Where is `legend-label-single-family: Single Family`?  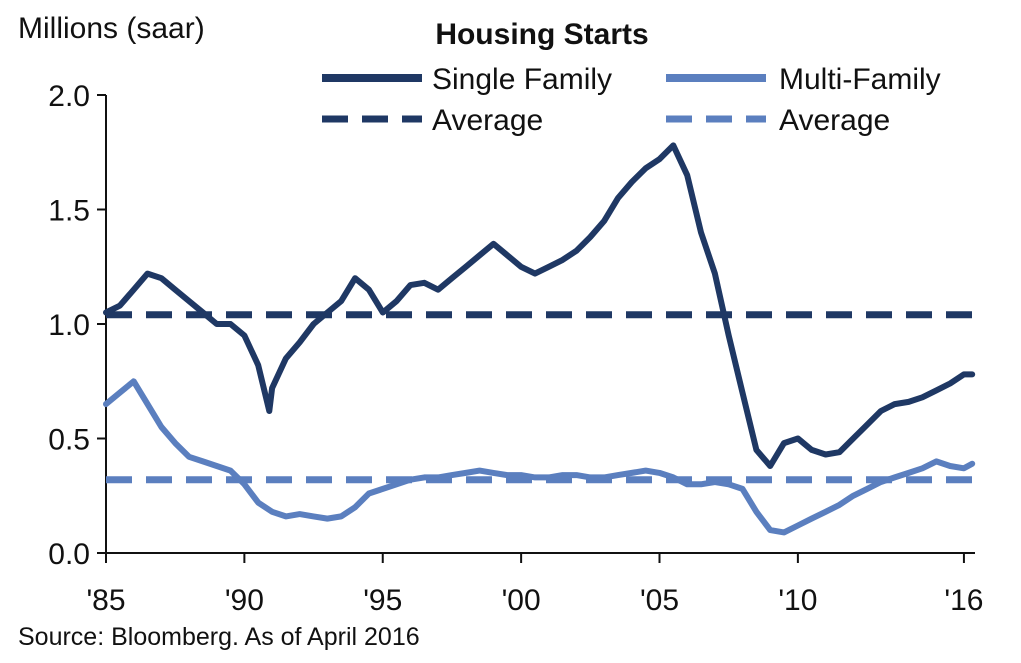 legend-label-single-family: Single Family is located at coordinates (522, 79).